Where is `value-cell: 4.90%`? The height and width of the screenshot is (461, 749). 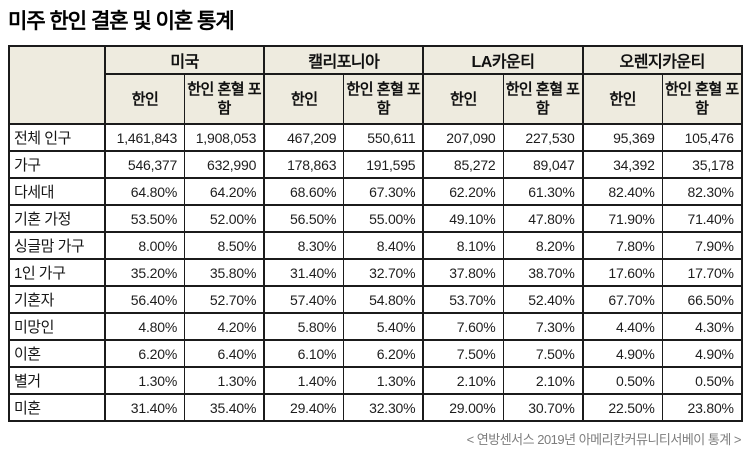 value-cell: 4.90% is located at coordinates (622, 353).